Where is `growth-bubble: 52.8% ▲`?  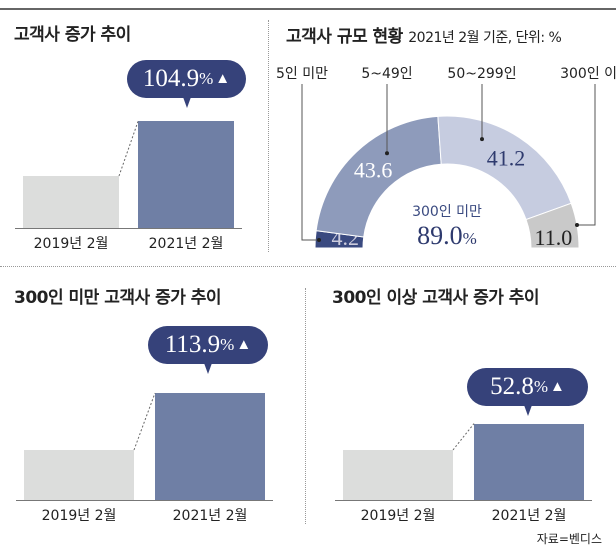 growth-bubble: 52.8% ▲ is located at coordinates (527, 392).